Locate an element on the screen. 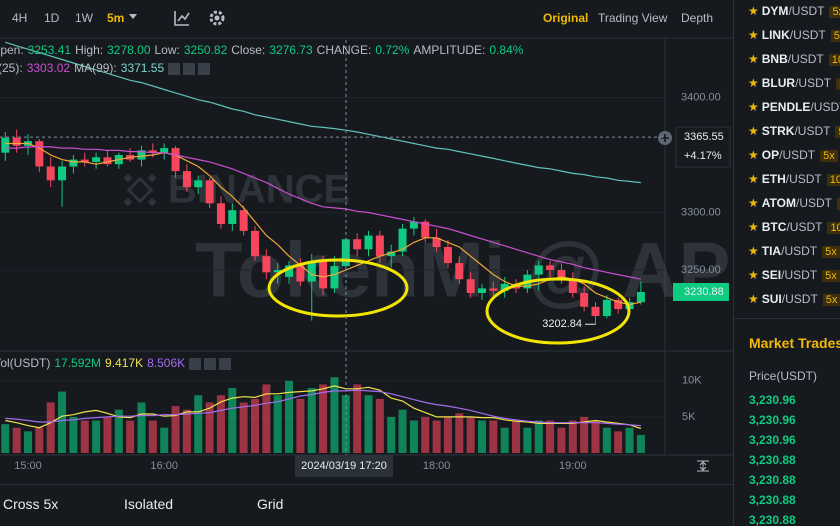  crosshair-time-box is located at coordinates (344, 466).